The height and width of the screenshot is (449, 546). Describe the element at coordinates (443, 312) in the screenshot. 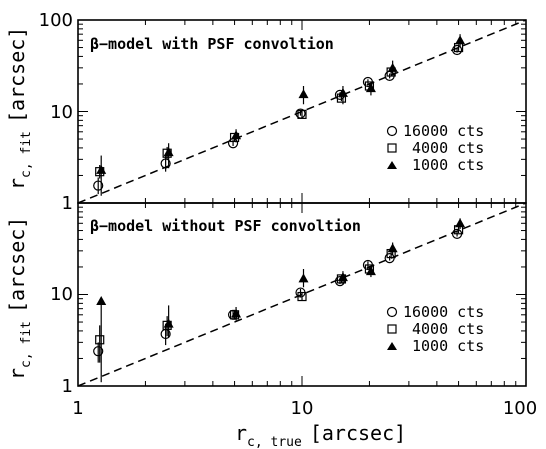

I see `bottom-legend-label-16000: 16000 cts` at that location.